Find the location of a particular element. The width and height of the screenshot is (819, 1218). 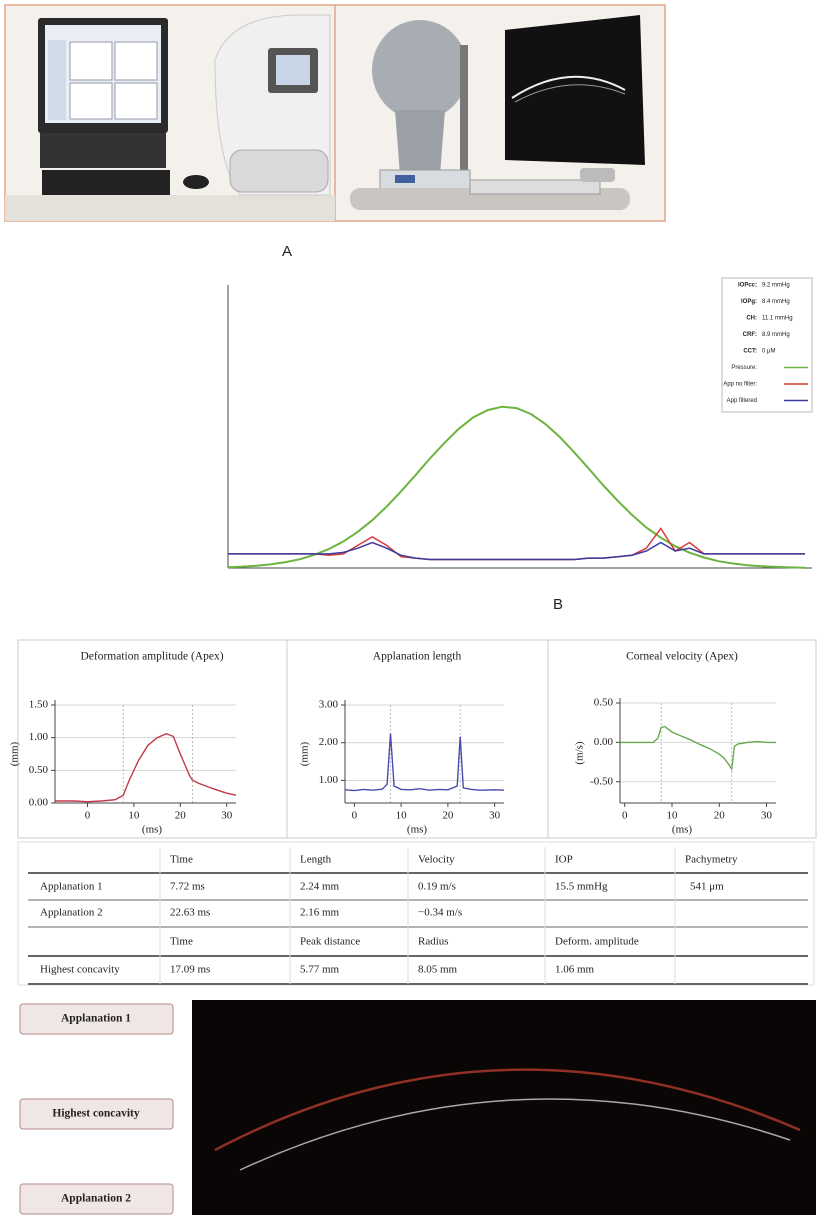

chart-title: Applanation length is located at coordinates (417, 657).